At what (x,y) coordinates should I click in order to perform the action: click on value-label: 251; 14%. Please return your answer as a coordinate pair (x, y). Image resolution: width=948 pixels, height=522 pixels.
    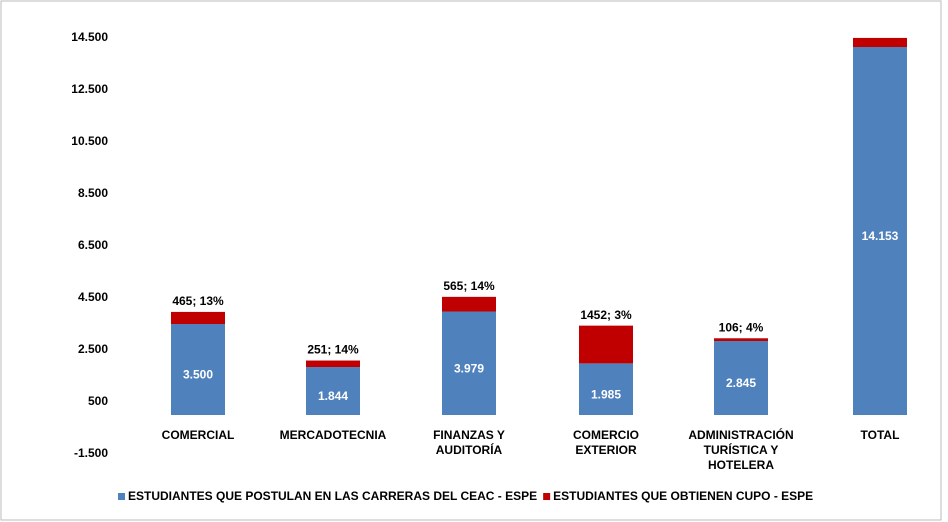
    Looking at the image, I should click on (333, 350).